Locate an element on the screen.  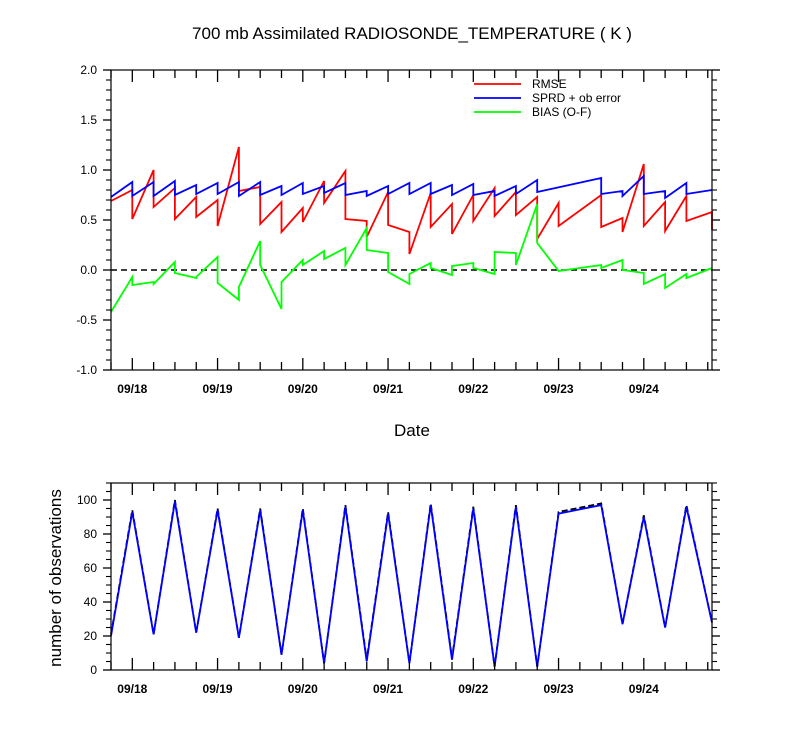
y-axis-label-observations: number of observations is located at coordinates (55, 578).